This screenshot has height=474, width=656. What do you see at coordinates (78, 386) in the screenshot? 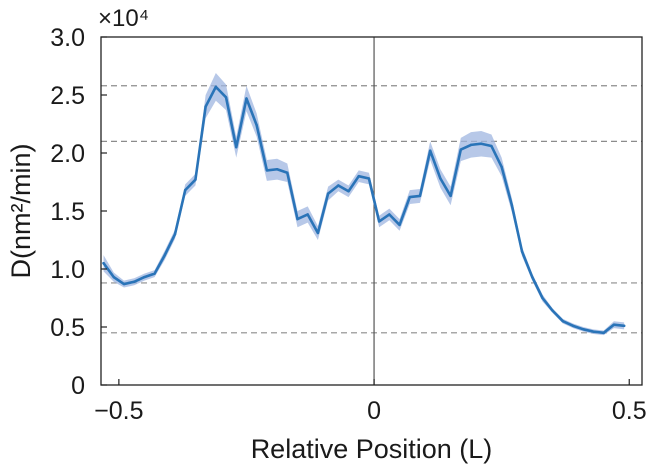
I see `y-tick-label: 0` at bounding box center [78, 386].